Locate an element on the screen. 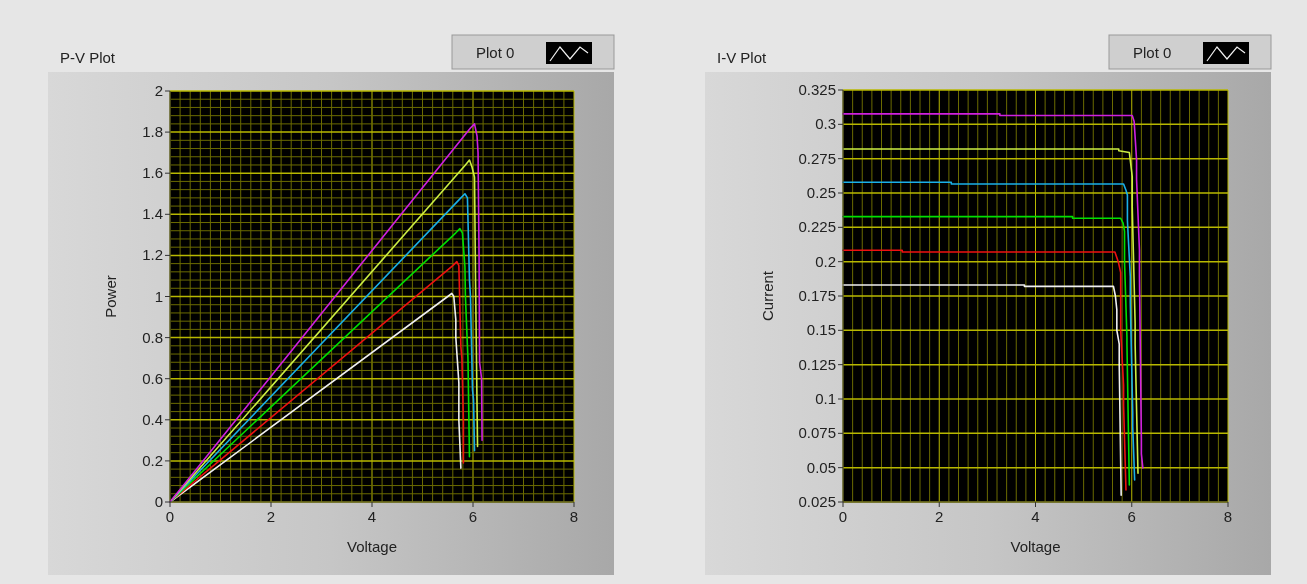 This screenshot has height=584, width=1307. y-tick-label: 0.075 is located at coordinates (817, 433).